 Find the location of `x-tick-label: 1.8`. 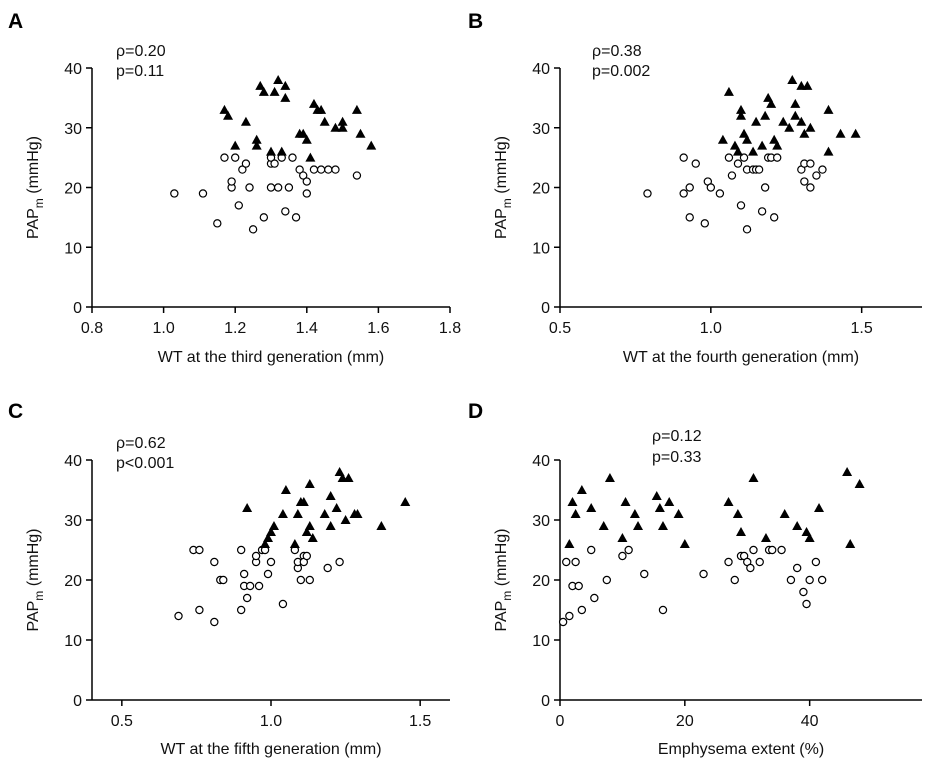

x-tick-label: 1.8 is located at coordinates (450, 328).